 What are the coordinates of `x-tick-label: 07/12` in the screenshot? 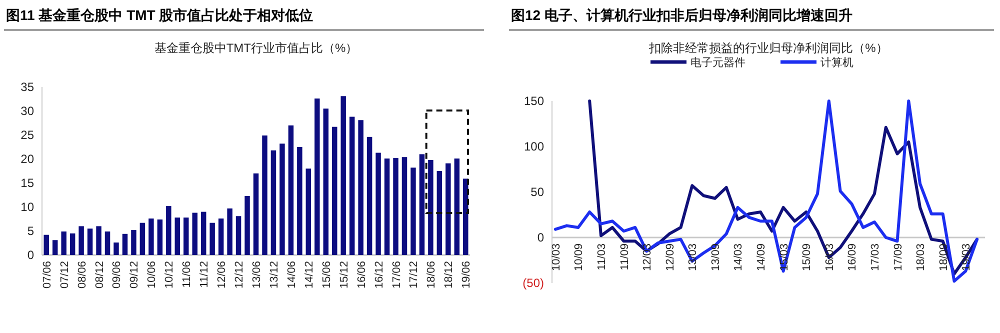 It's located at (64, 275).